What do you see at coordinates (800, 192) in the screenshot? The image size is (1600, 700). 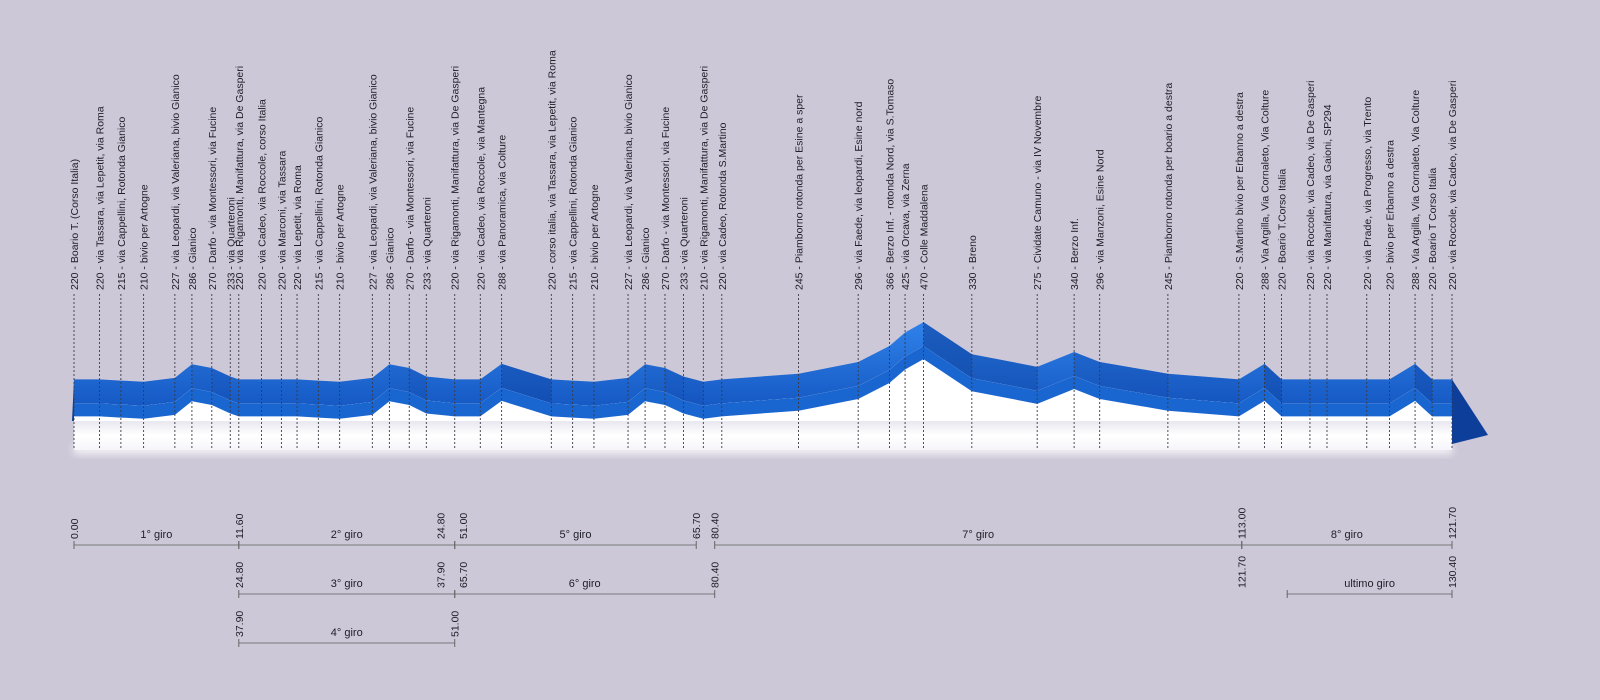 I see `waypoint-label: 245 - Piamborno rotonda per Esine a sper` at bounding box center [800, 192].